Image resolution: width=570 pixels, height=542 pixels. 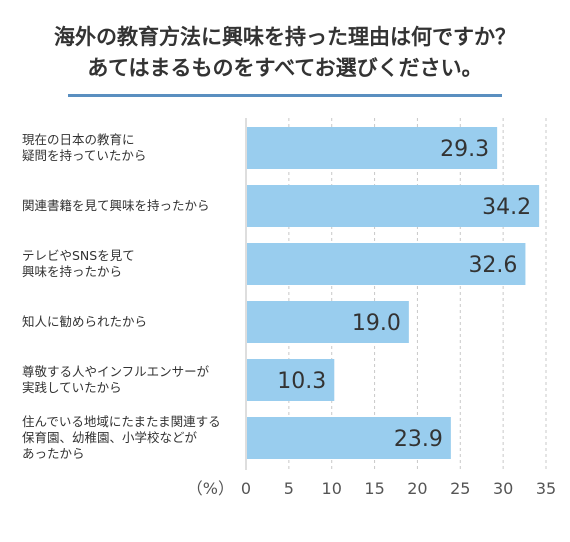 What do you see at coordinates (464, 149) in the screenshot?
I see `value-label-0: 29.3` at bounding box center [464, 149].